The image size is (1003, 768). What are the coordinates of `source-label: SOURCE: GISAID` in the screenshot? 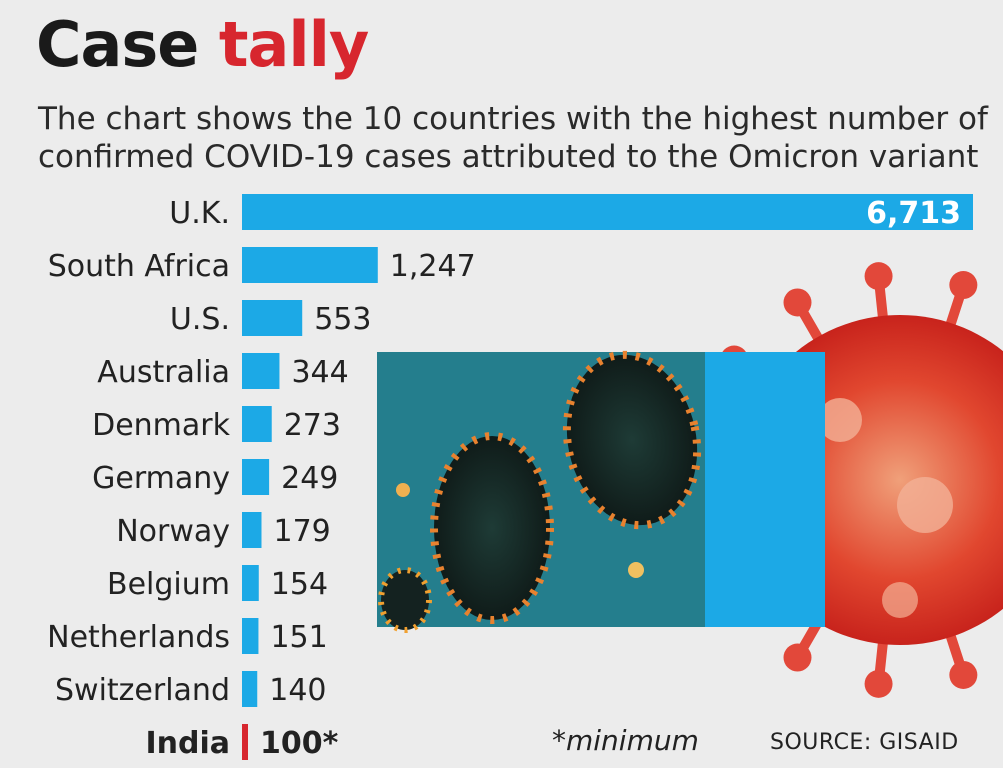 It's located at (864, 742).